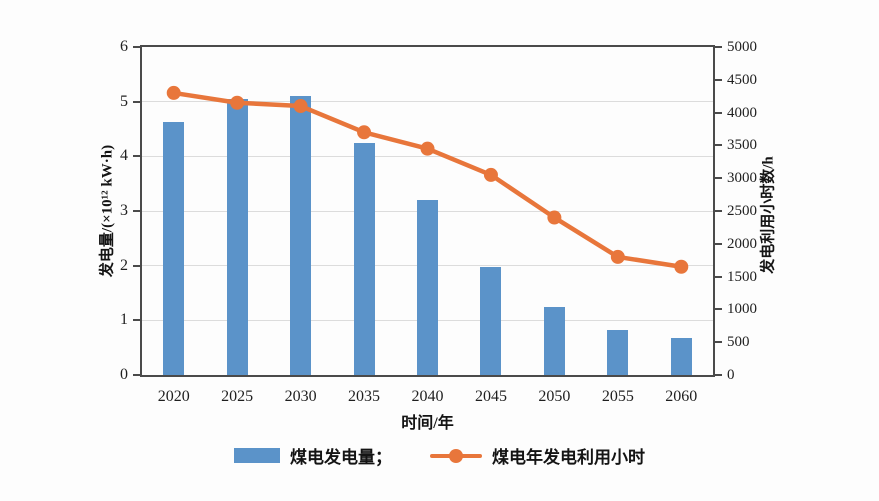 This screenshot has width=879, height=501. I want to click on right-axis-tick-label: 2500, so click(742, 211).